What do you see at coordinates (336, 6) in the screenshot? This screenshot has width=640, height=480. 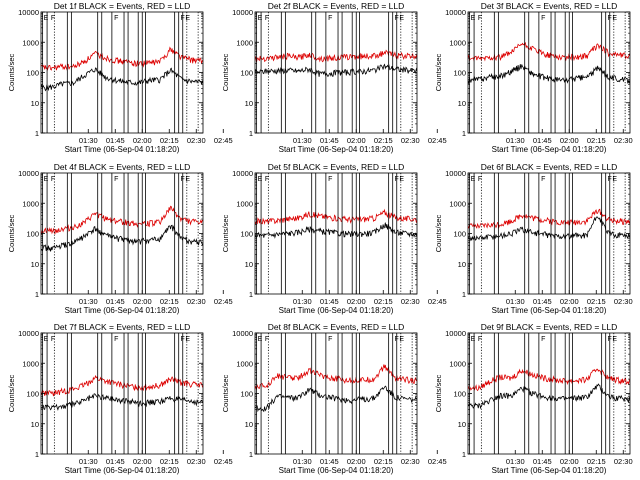 I see `panel-title: Det 2f BLACK = Events, RED = LLD` at bounding box center [336, 6].